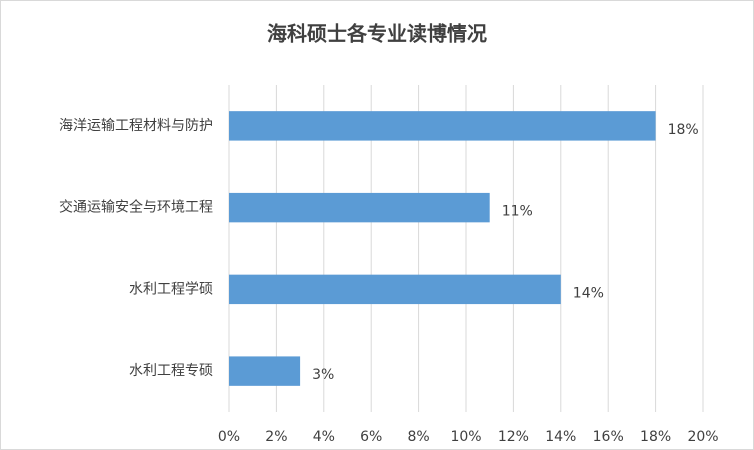 This screenshot has height=450, width=754. Describe the element at coordinates (513, 437) in the screenshot. I see `x-tick-label: 12%` at that location.